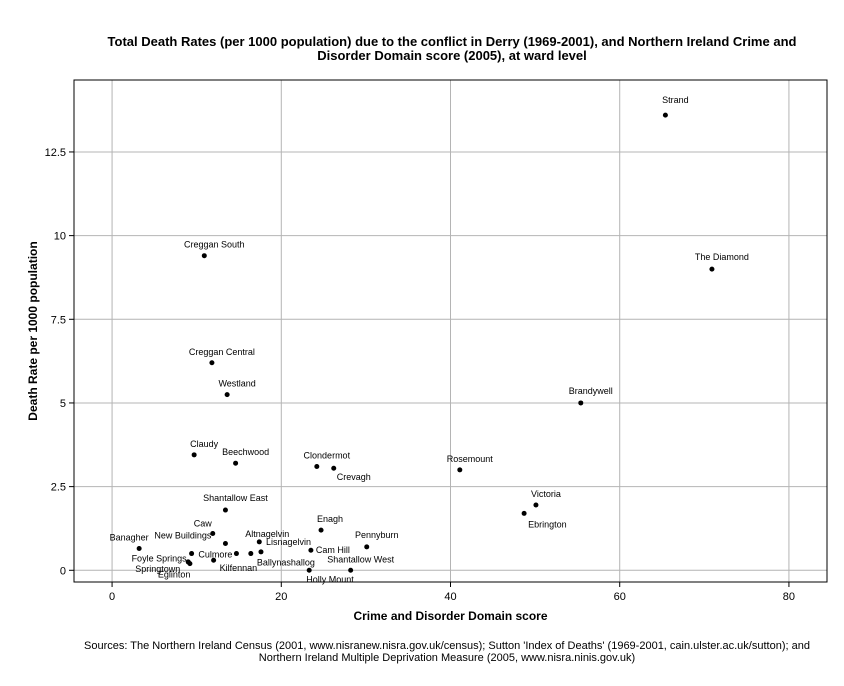 The image size is (844, 686). What do you see at coordinates (360, 559) in the screenshot?
I see `point-label: Shantallow West` at bounding box center [360, 559].